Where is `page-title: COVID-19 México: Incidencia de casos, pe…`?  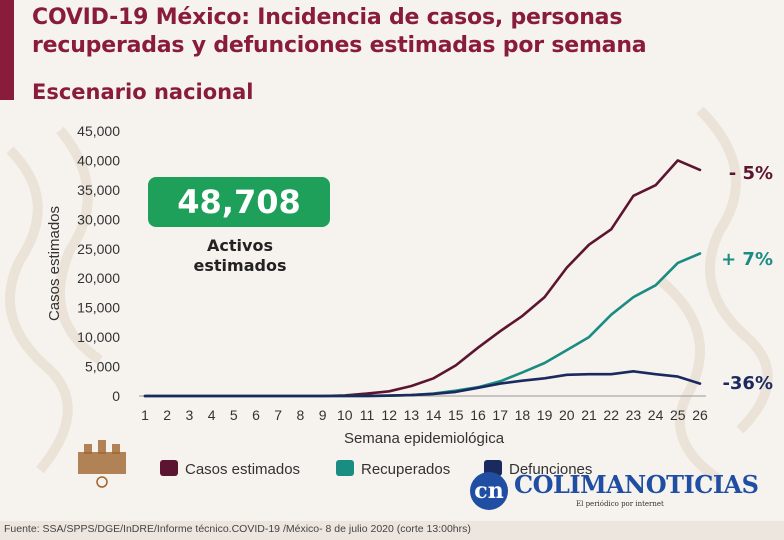
page-title: COVID-19 México: Incidencia de casos, pe… is located at coordinates (339, 31).